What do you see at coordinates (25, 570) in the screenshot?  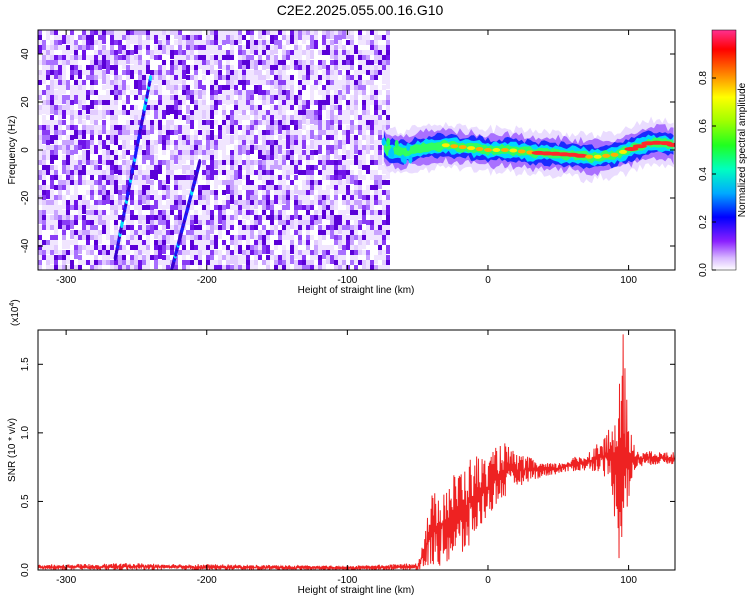 I see `y-tick-label: 0.0` at bounding box center [25, 570].